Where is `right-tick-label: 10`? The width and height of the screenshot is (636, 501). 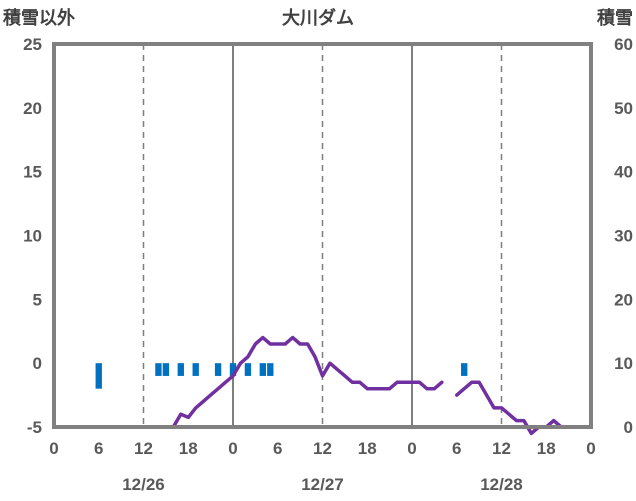 right-tick-label: 10 is located at coordinates (623, 363).